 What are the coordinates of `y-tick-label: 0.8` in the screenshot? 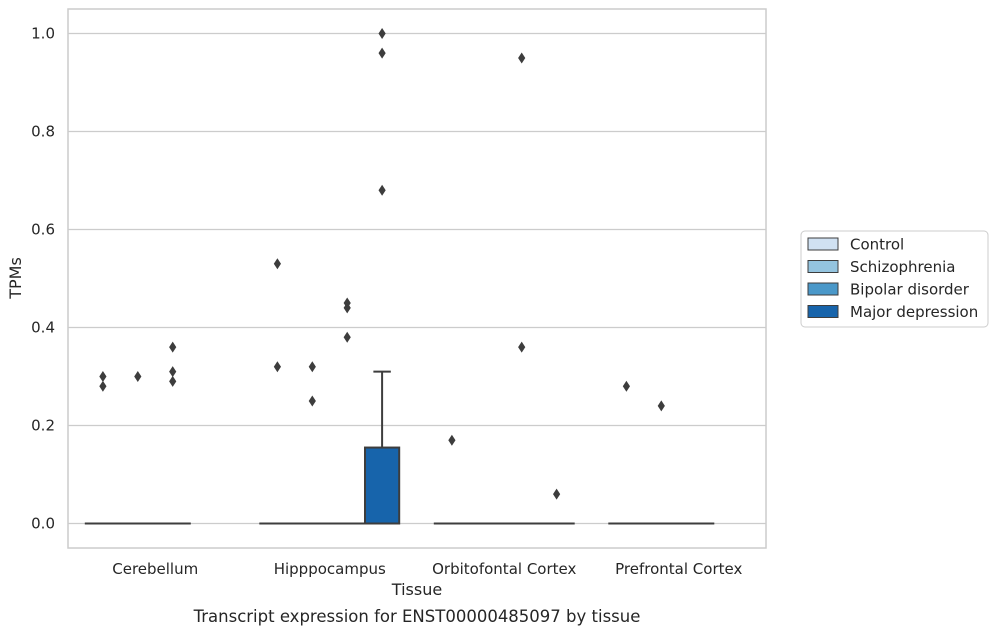 It's located at (43, 132).